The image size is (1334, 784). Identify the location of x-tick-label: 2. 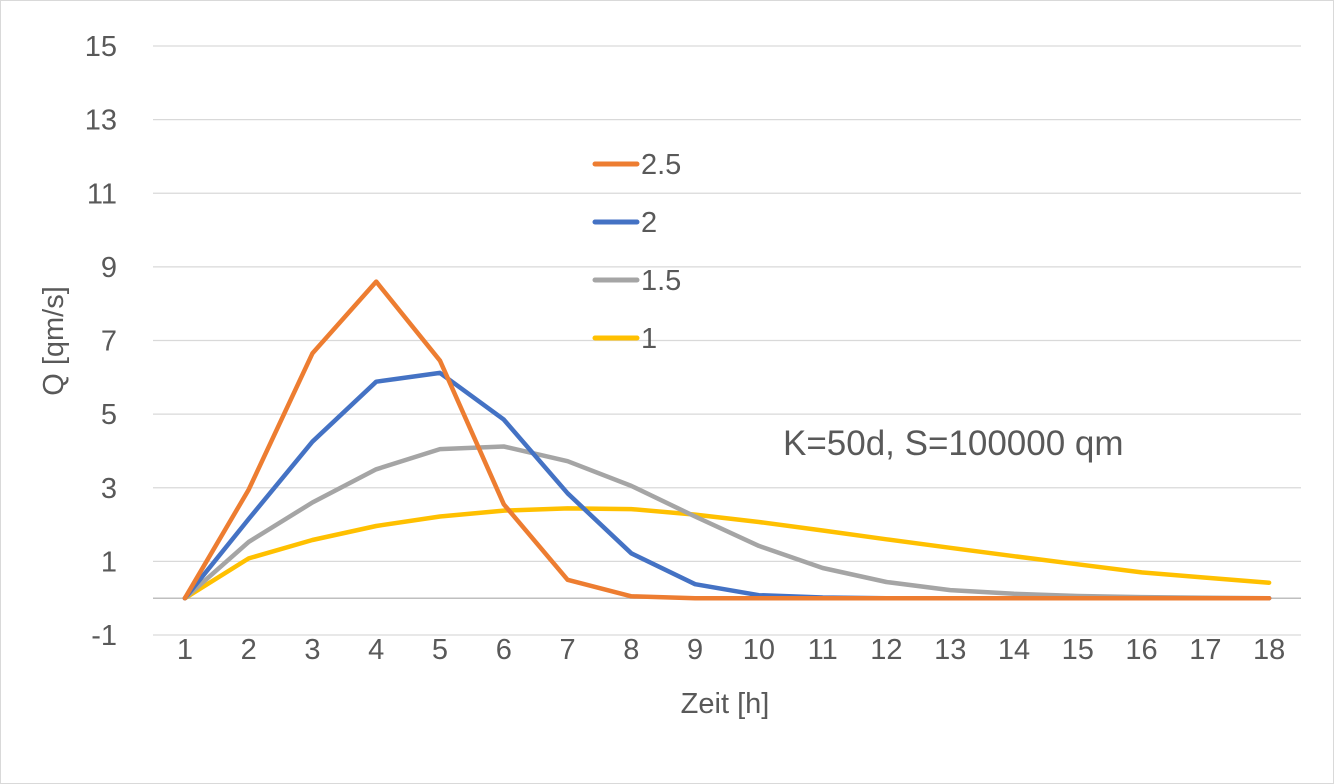
(249, 650).